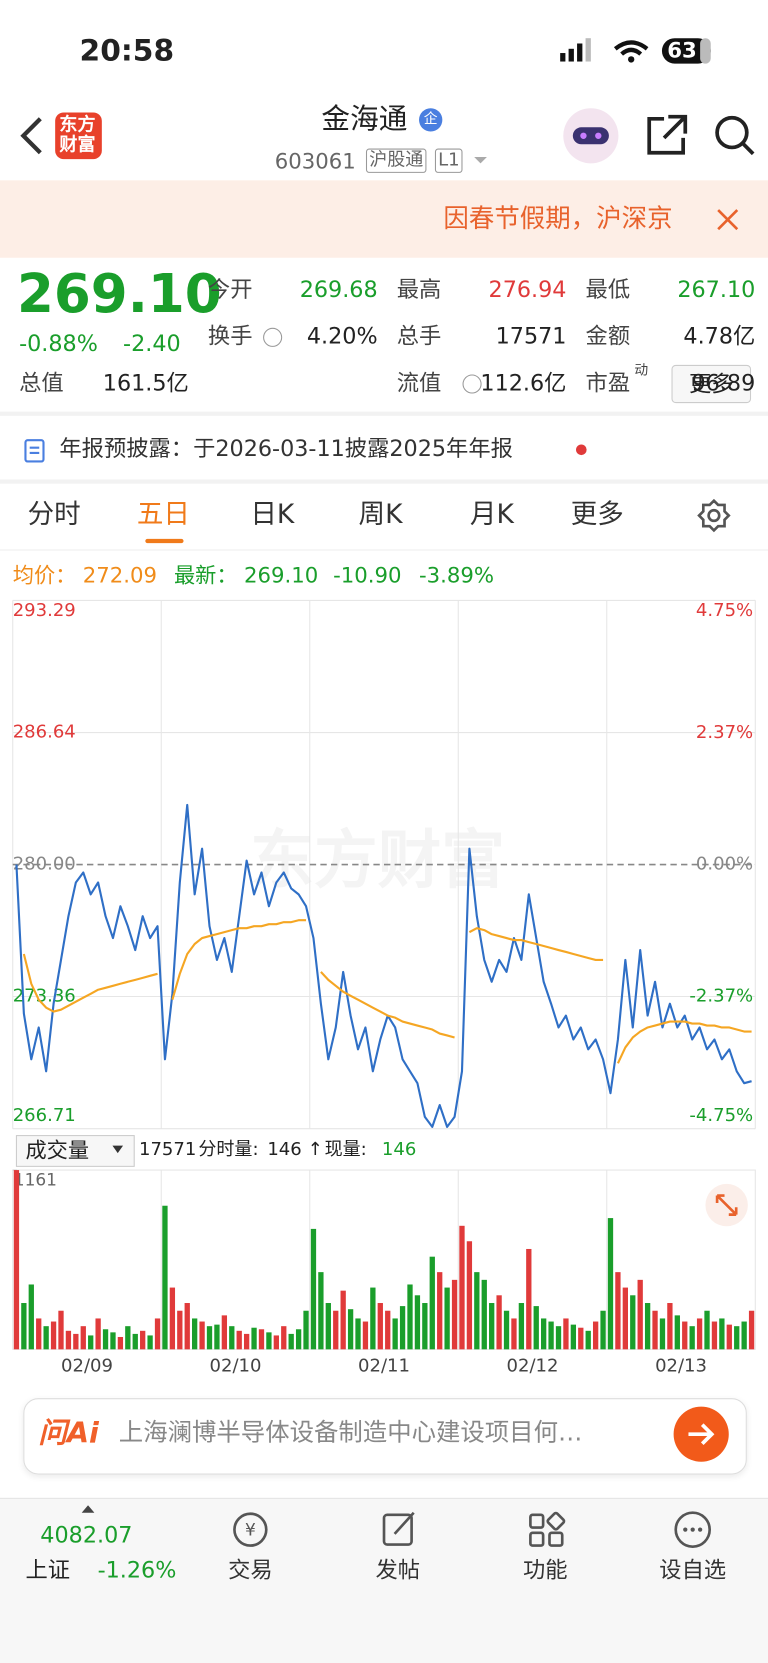 This screenshot has height=1663, width=768. Describe the element at coordinates (398, 1570) in the screenshot. I see `nav-item: 发帖` at that location.